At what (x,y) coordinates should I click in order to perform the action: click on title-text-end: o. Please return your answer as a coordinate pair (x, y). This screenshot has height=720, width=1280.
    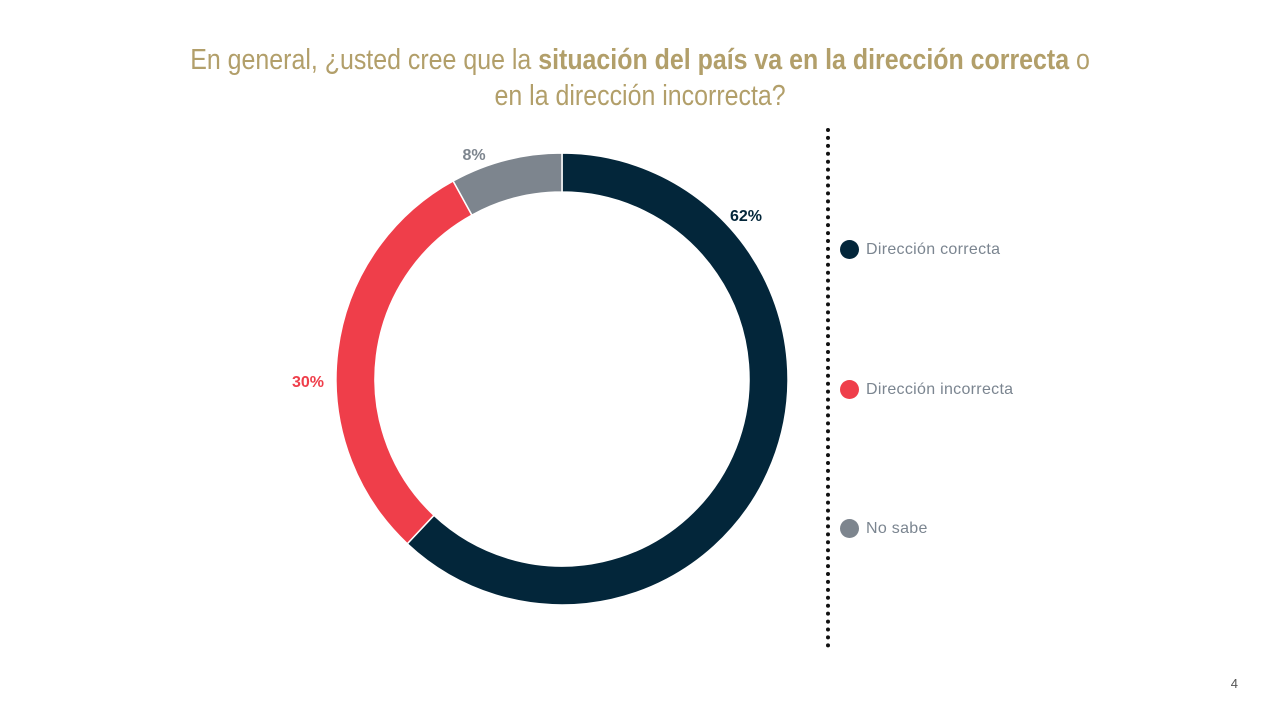
    Looking at the image, I should click on (1079, 60).